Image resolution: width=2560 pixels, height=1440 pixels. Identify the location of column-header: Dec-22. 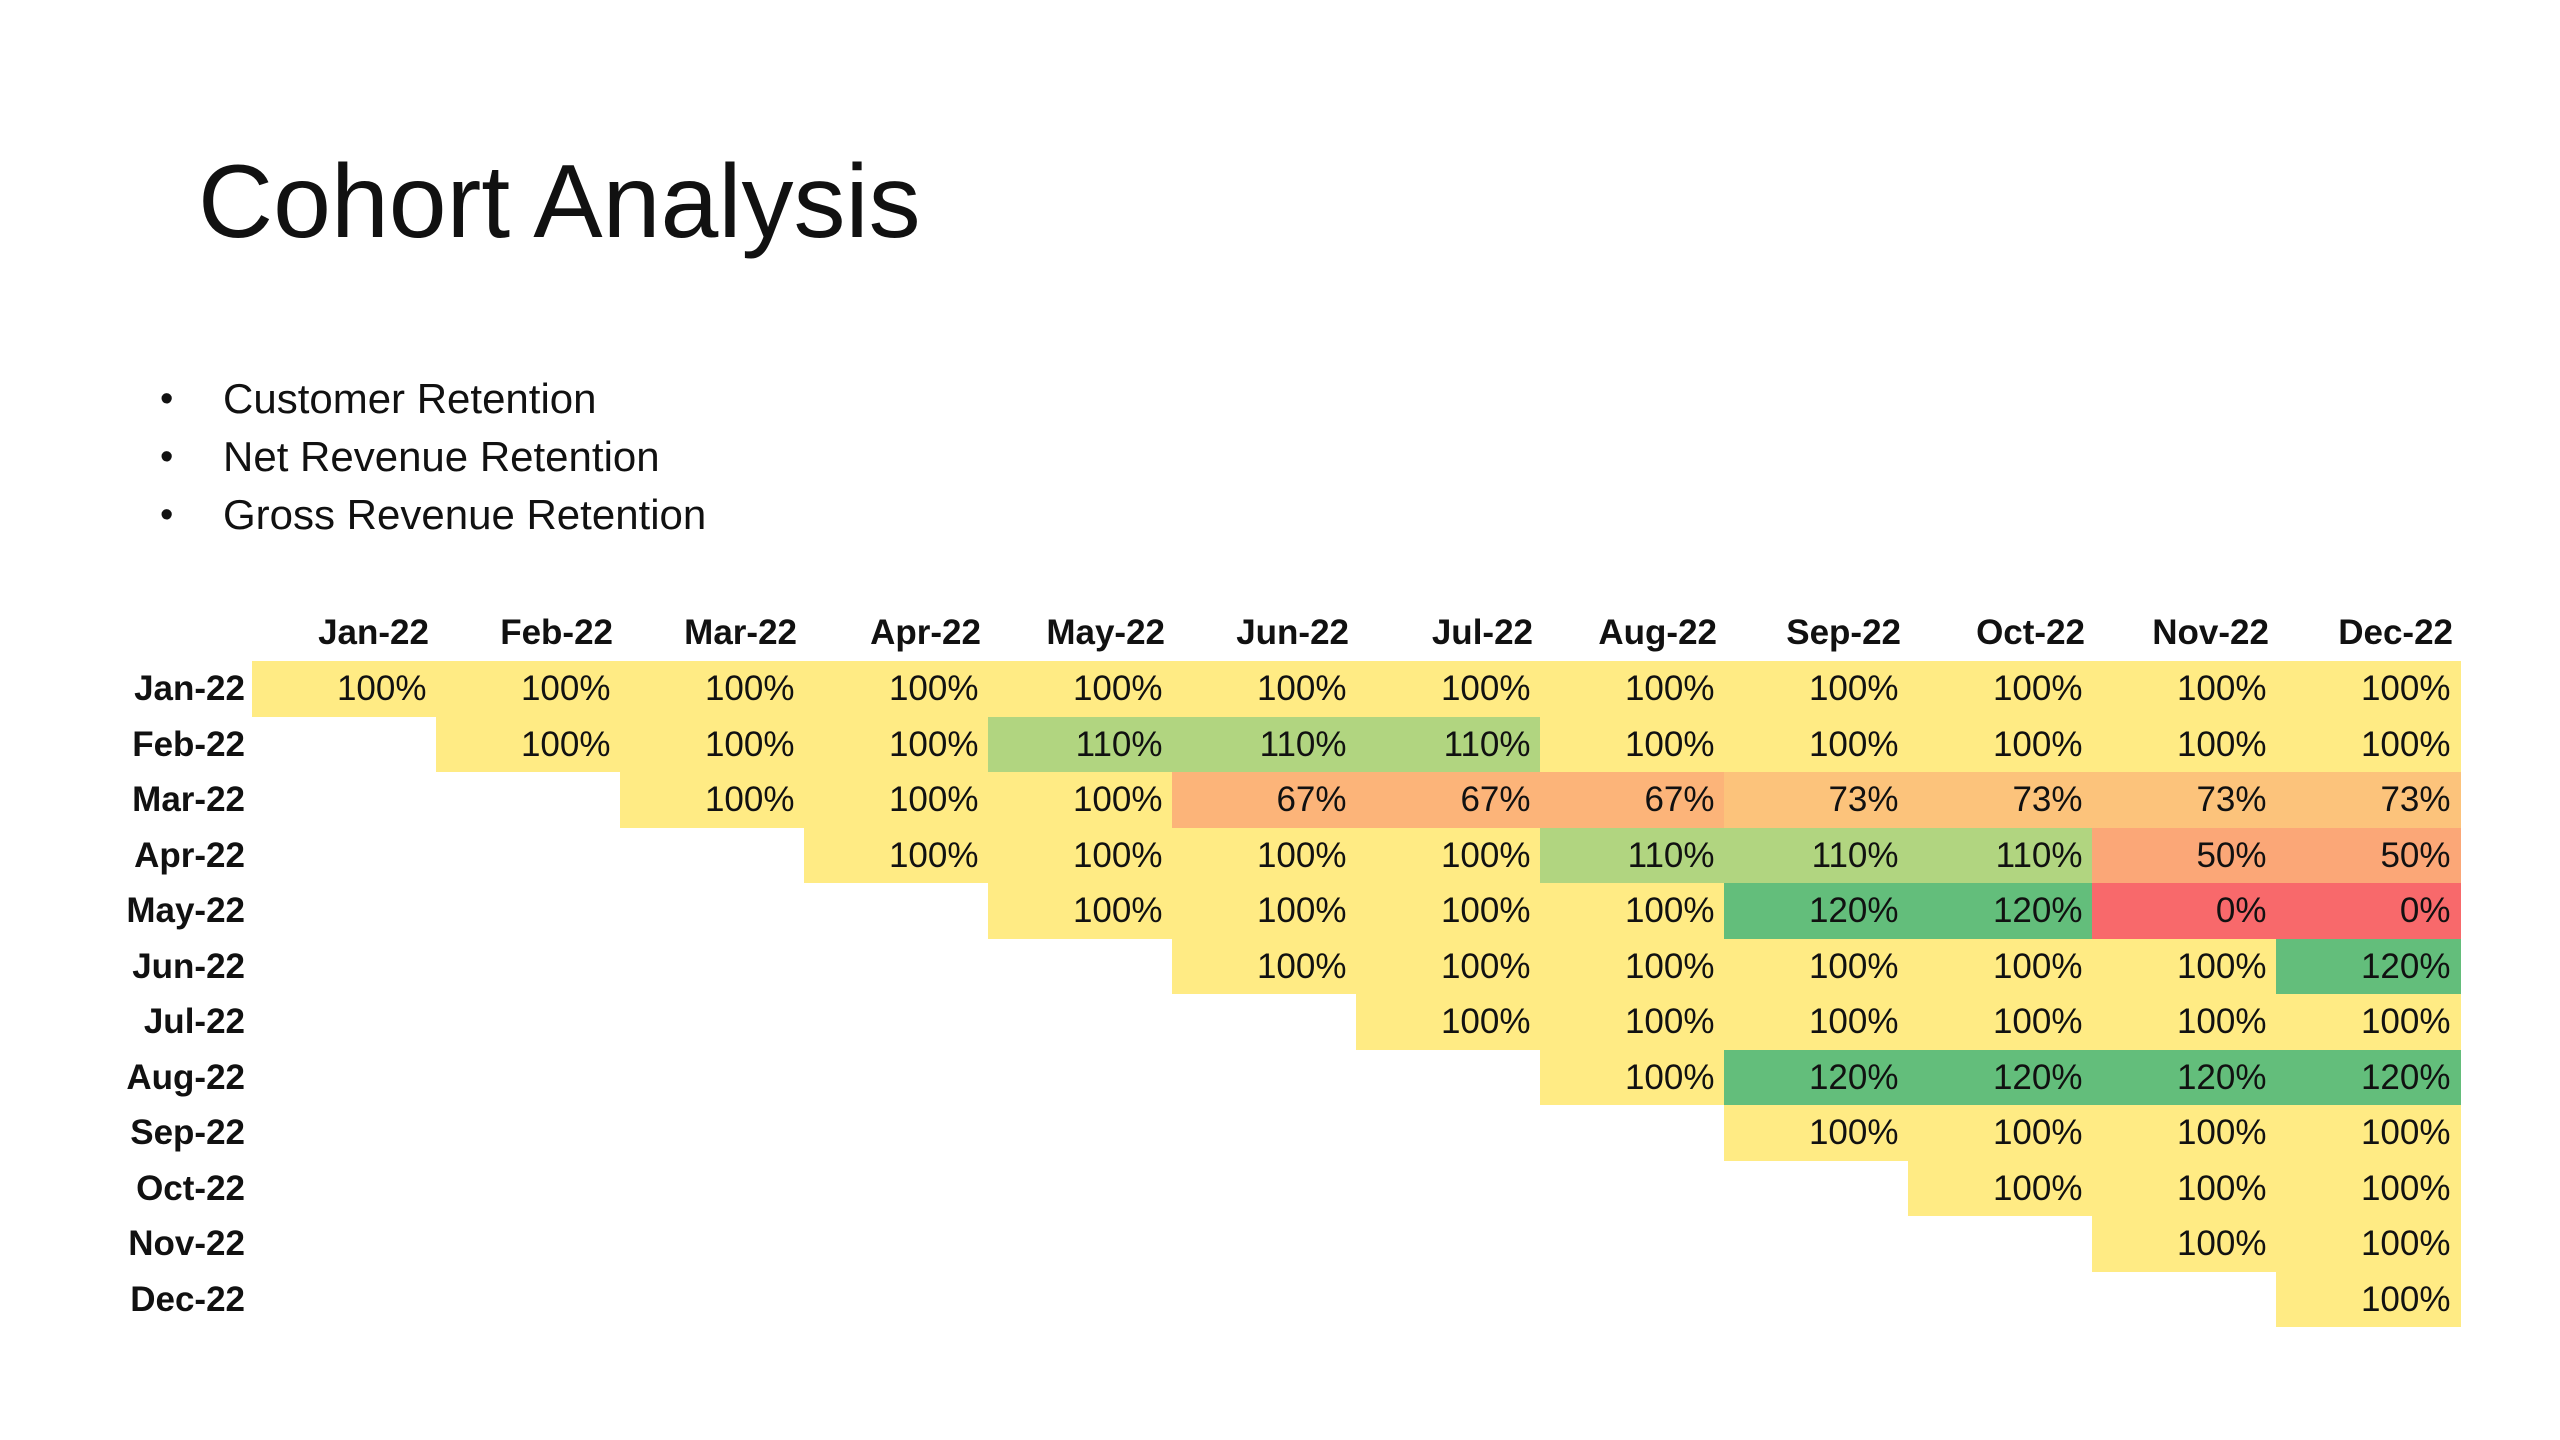
(2395, 632).